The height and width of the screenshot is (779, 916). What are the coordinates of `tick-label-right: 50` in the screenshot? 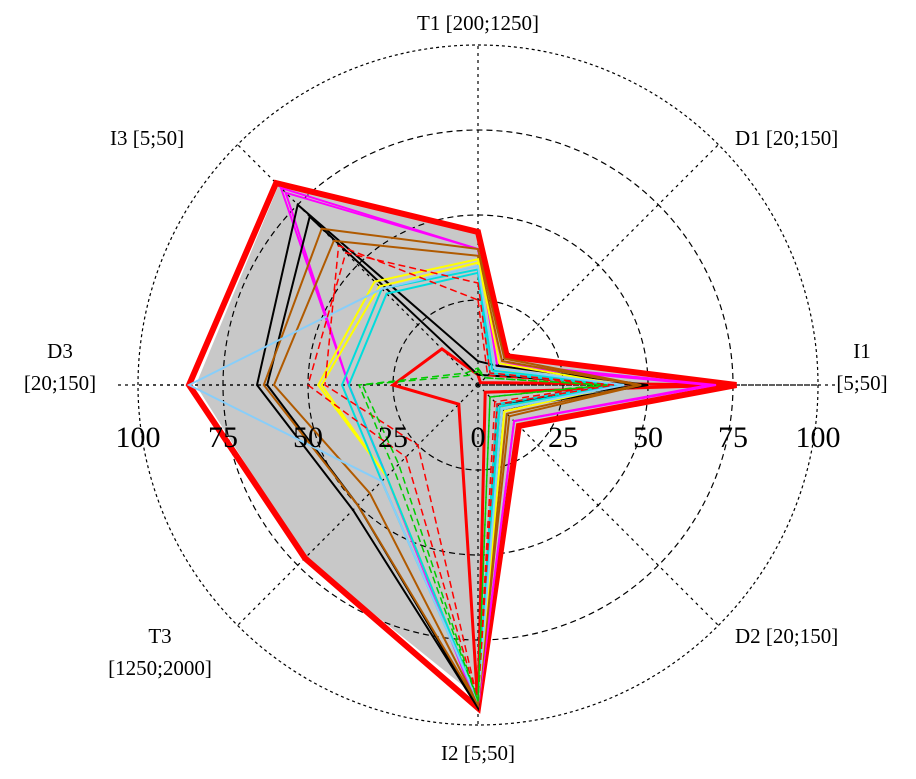 It's located at (648, 437).